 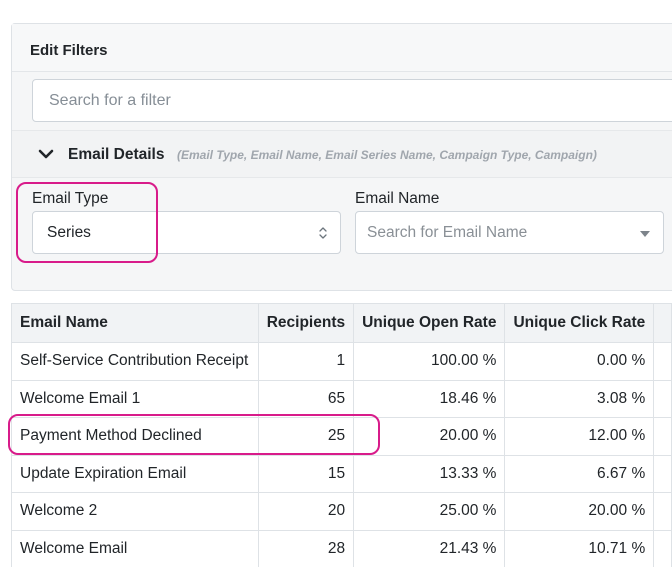 What do you see at coordinates (645, 234) in the screenshot?
I see `caret-down-icon` at bounding box center [645, 234].